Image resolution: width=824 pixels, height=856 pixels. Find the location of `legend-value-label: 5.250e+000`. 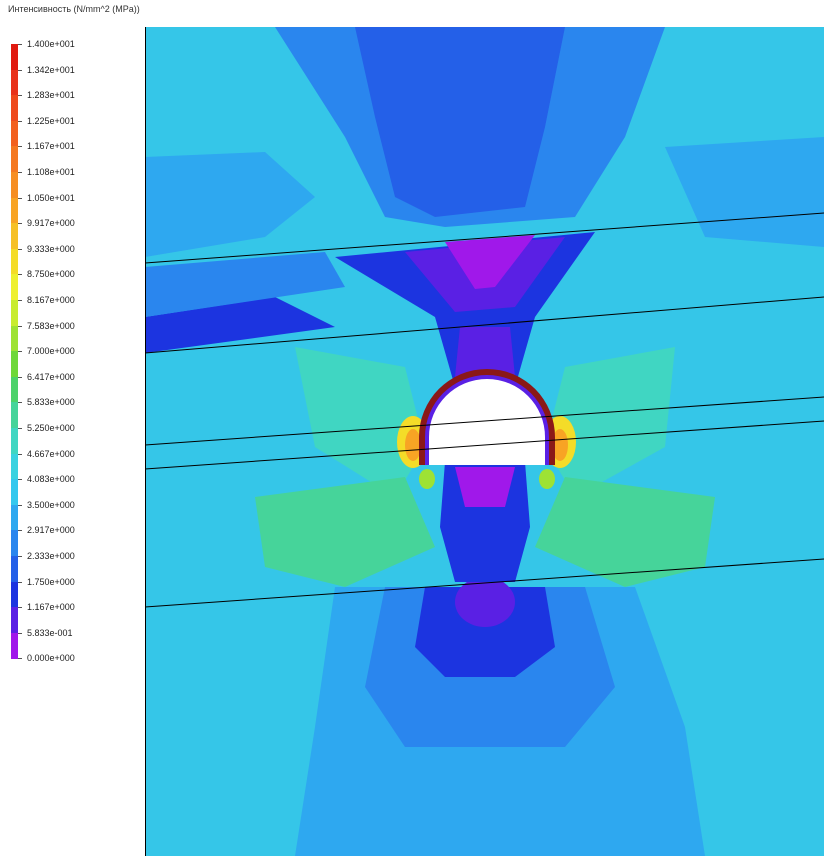

legend-value-label: 5.250e+000 is located at coordinates (51, 428).